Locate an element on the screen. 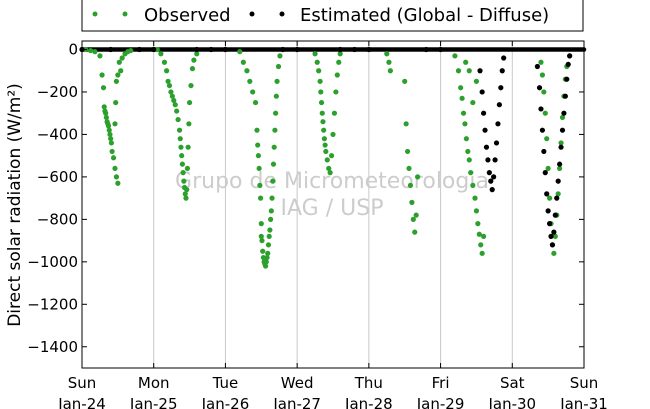  y-tick-label: −1200 is located at coordinates (52, 304).